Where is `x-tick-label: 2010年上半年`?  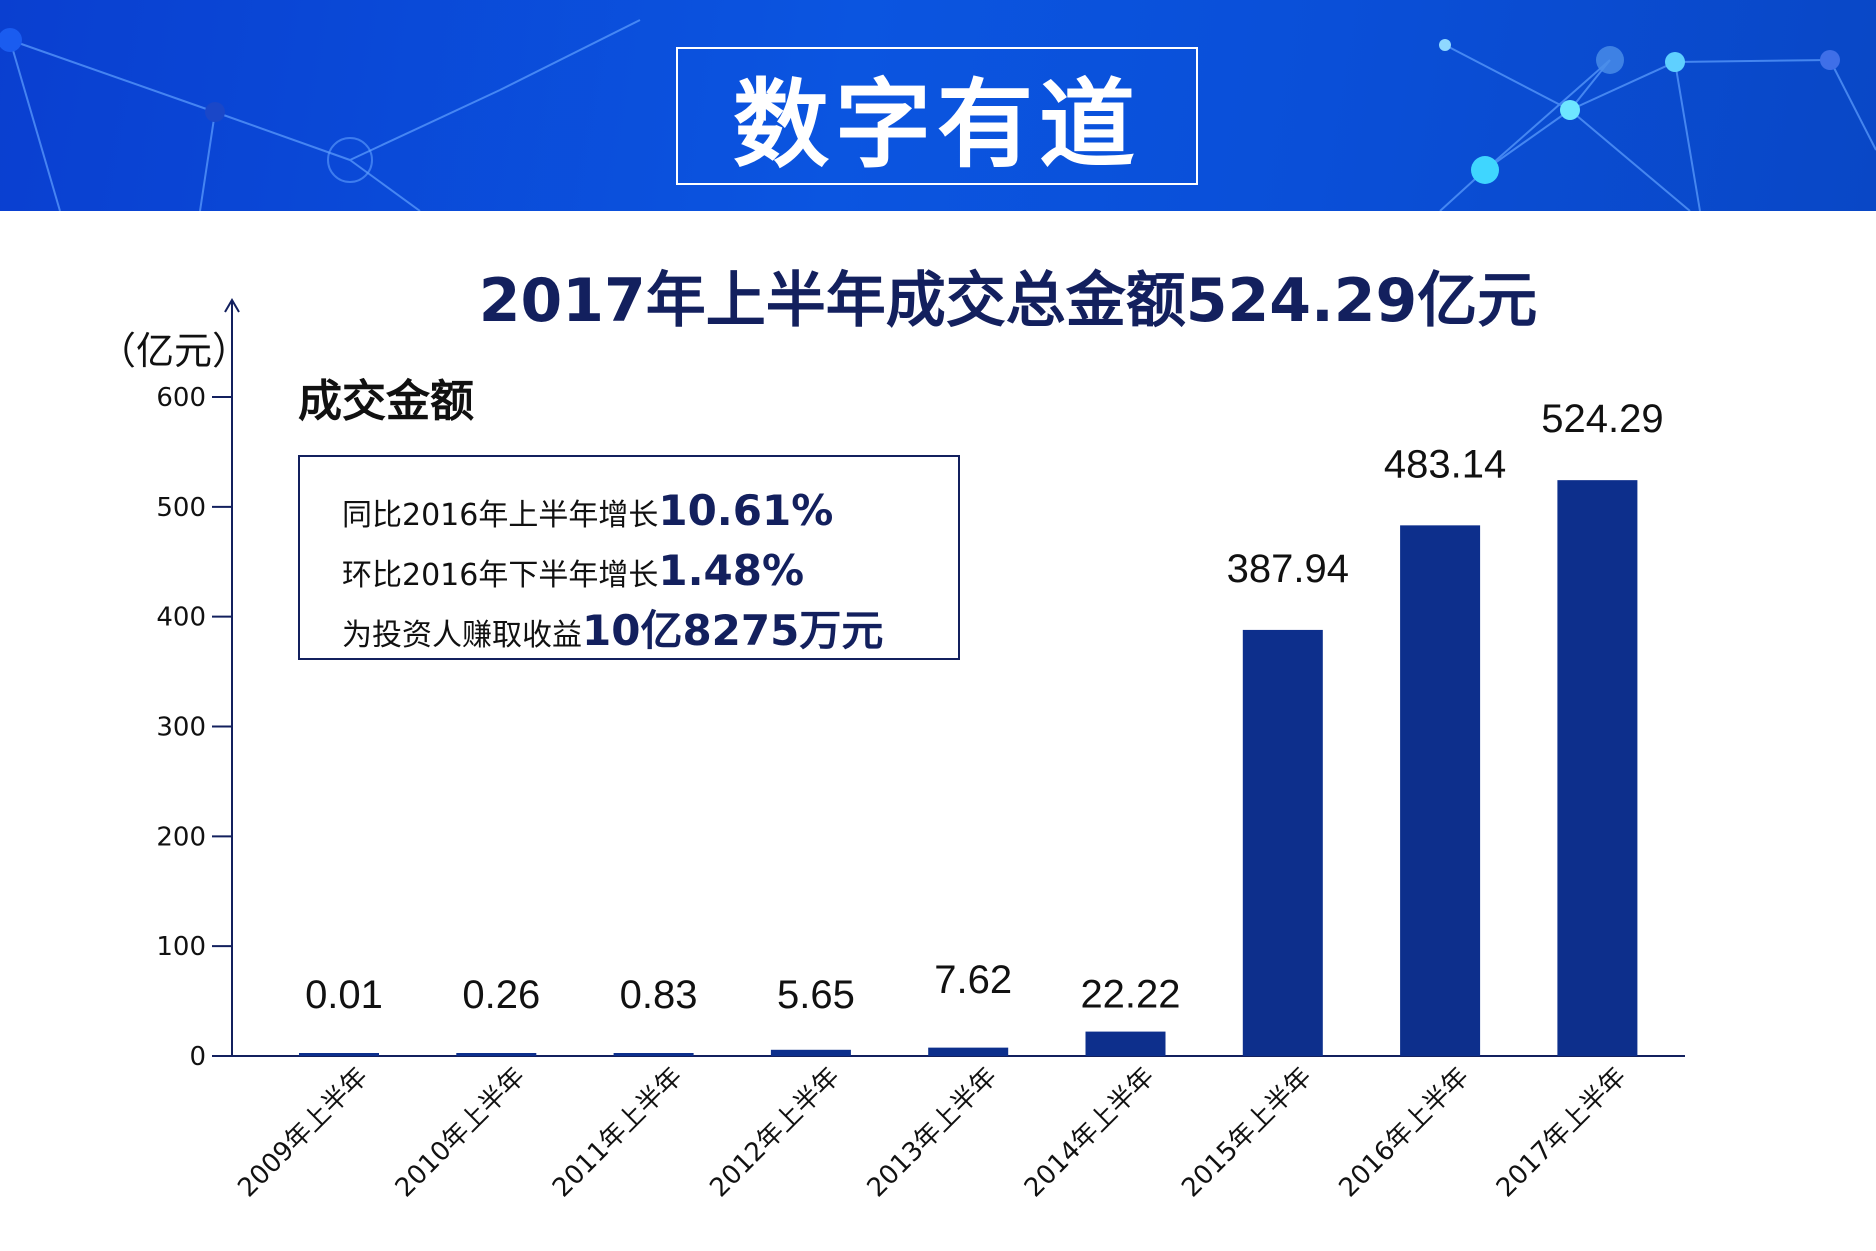 x-tick-label: 2010年上半年 is located at coordinates (461, 1133).